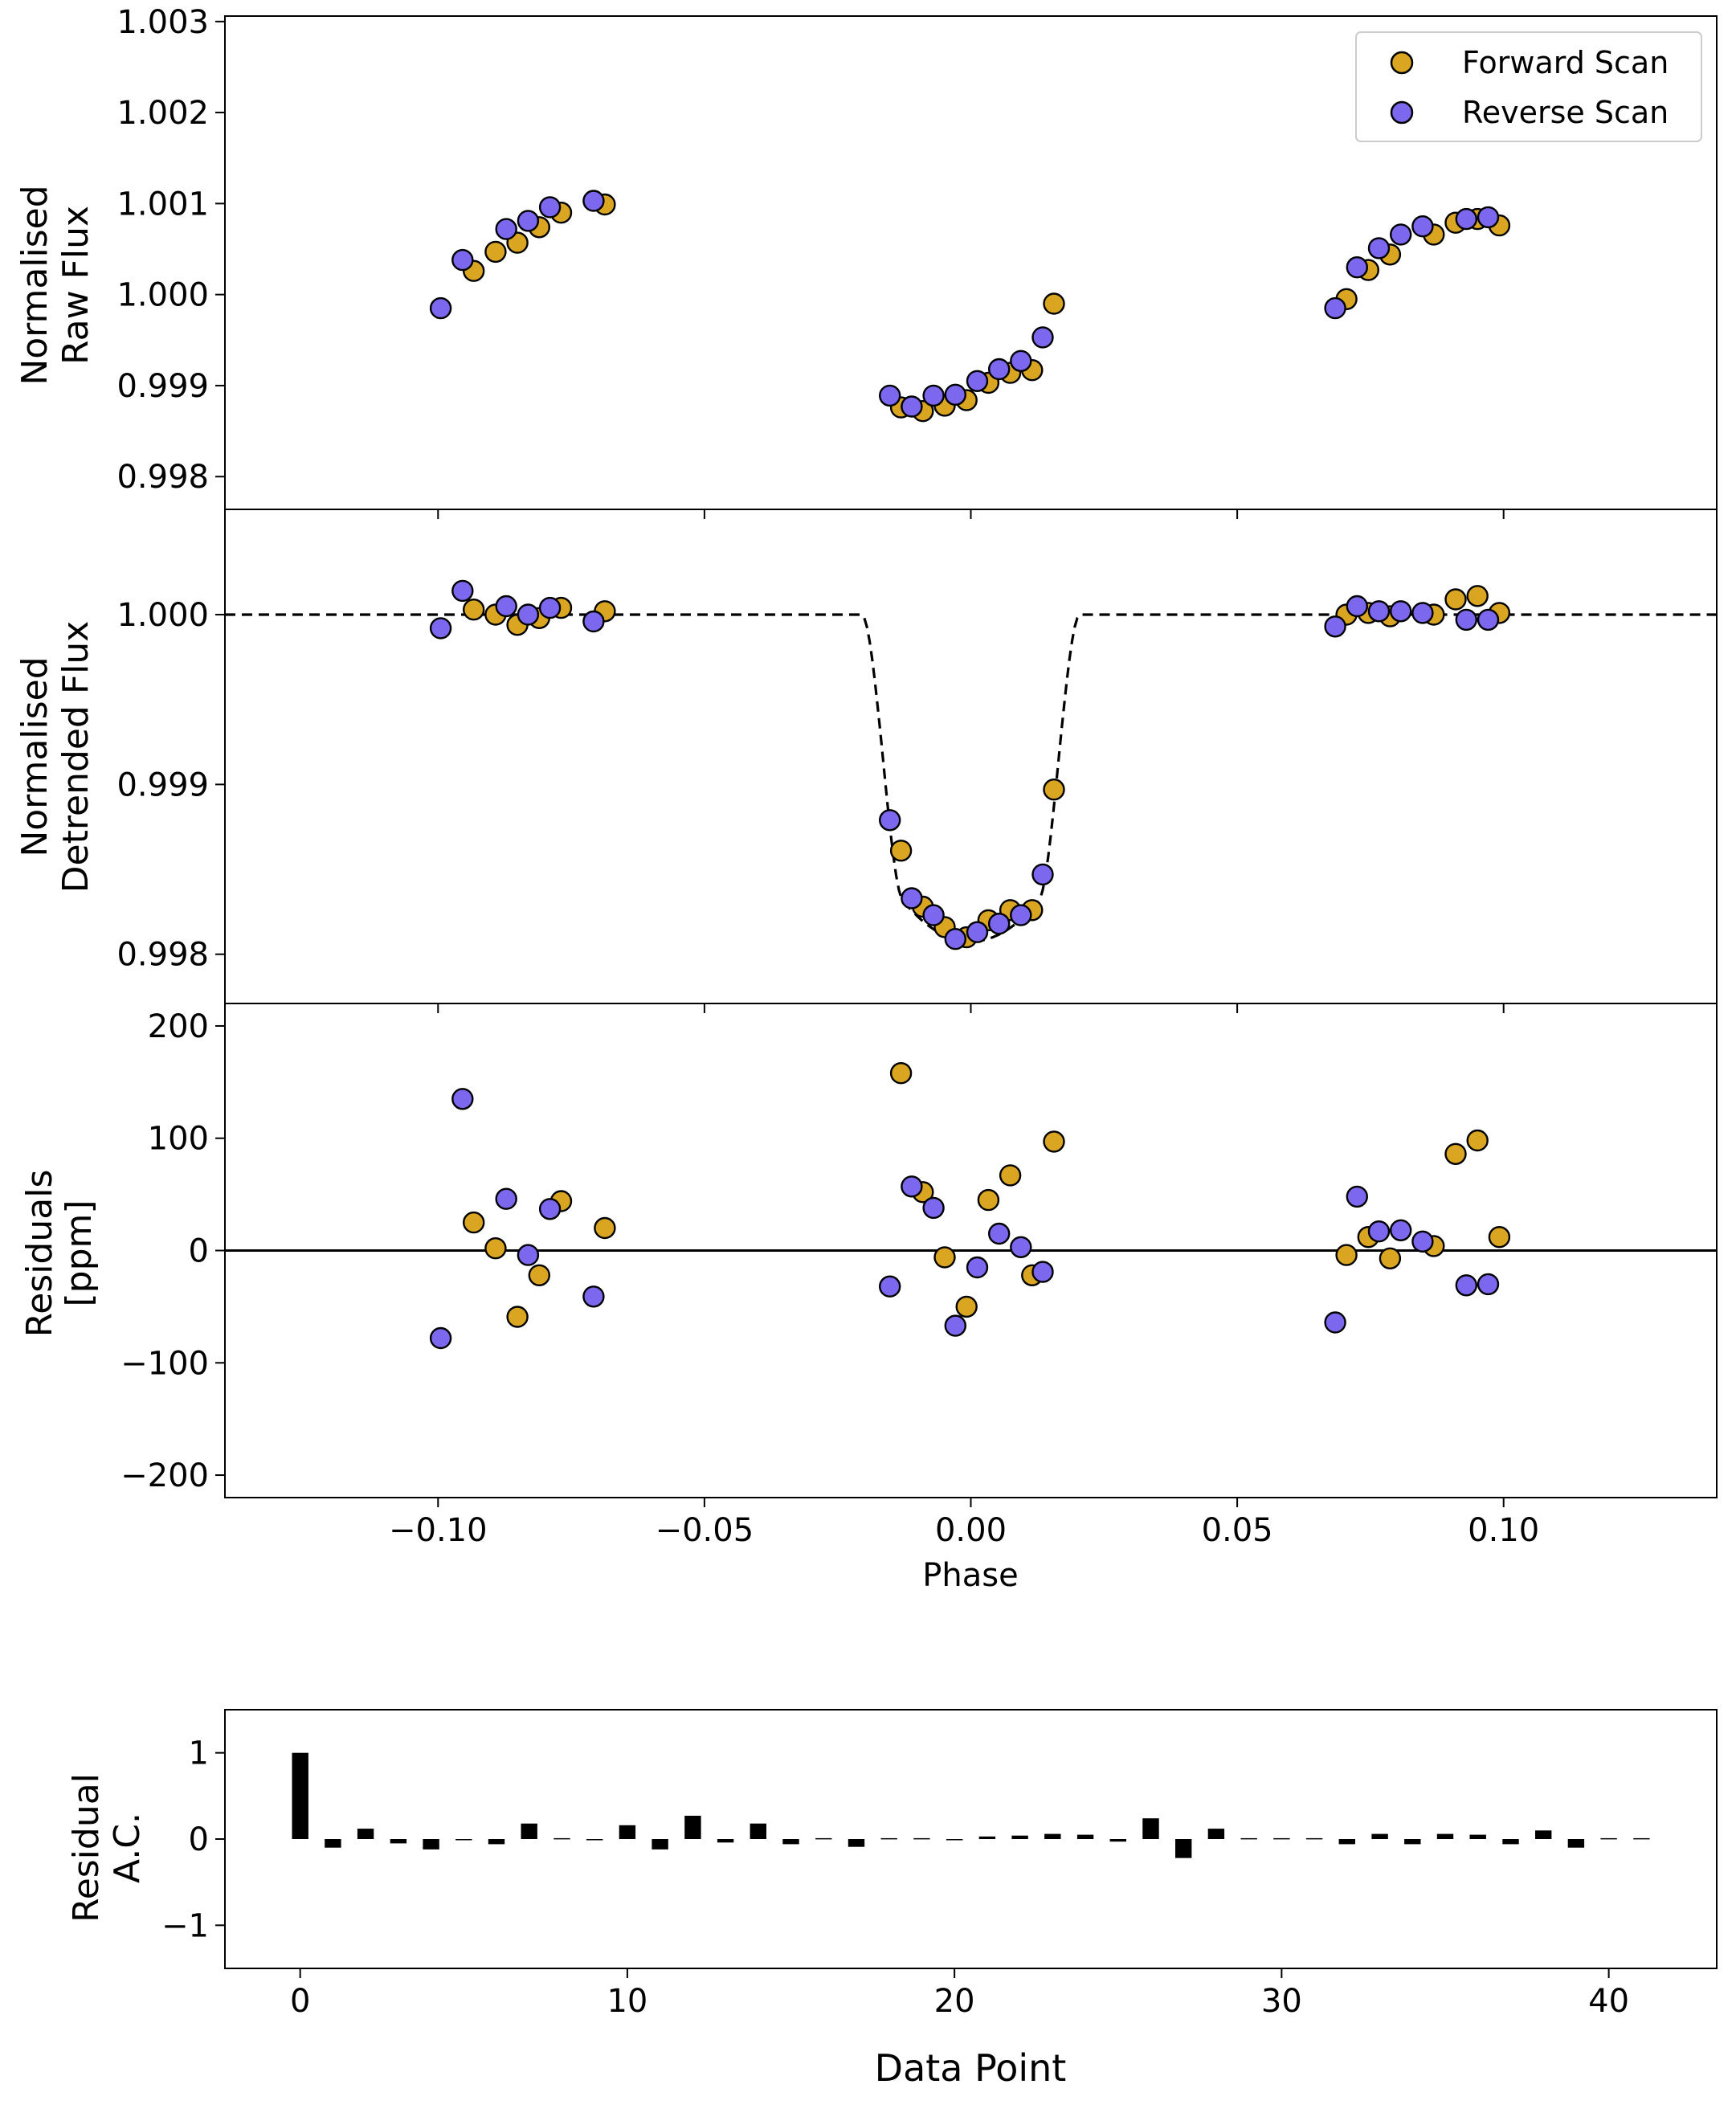  I want to click on ac-xtick-label: 20, so click(954, 2001).